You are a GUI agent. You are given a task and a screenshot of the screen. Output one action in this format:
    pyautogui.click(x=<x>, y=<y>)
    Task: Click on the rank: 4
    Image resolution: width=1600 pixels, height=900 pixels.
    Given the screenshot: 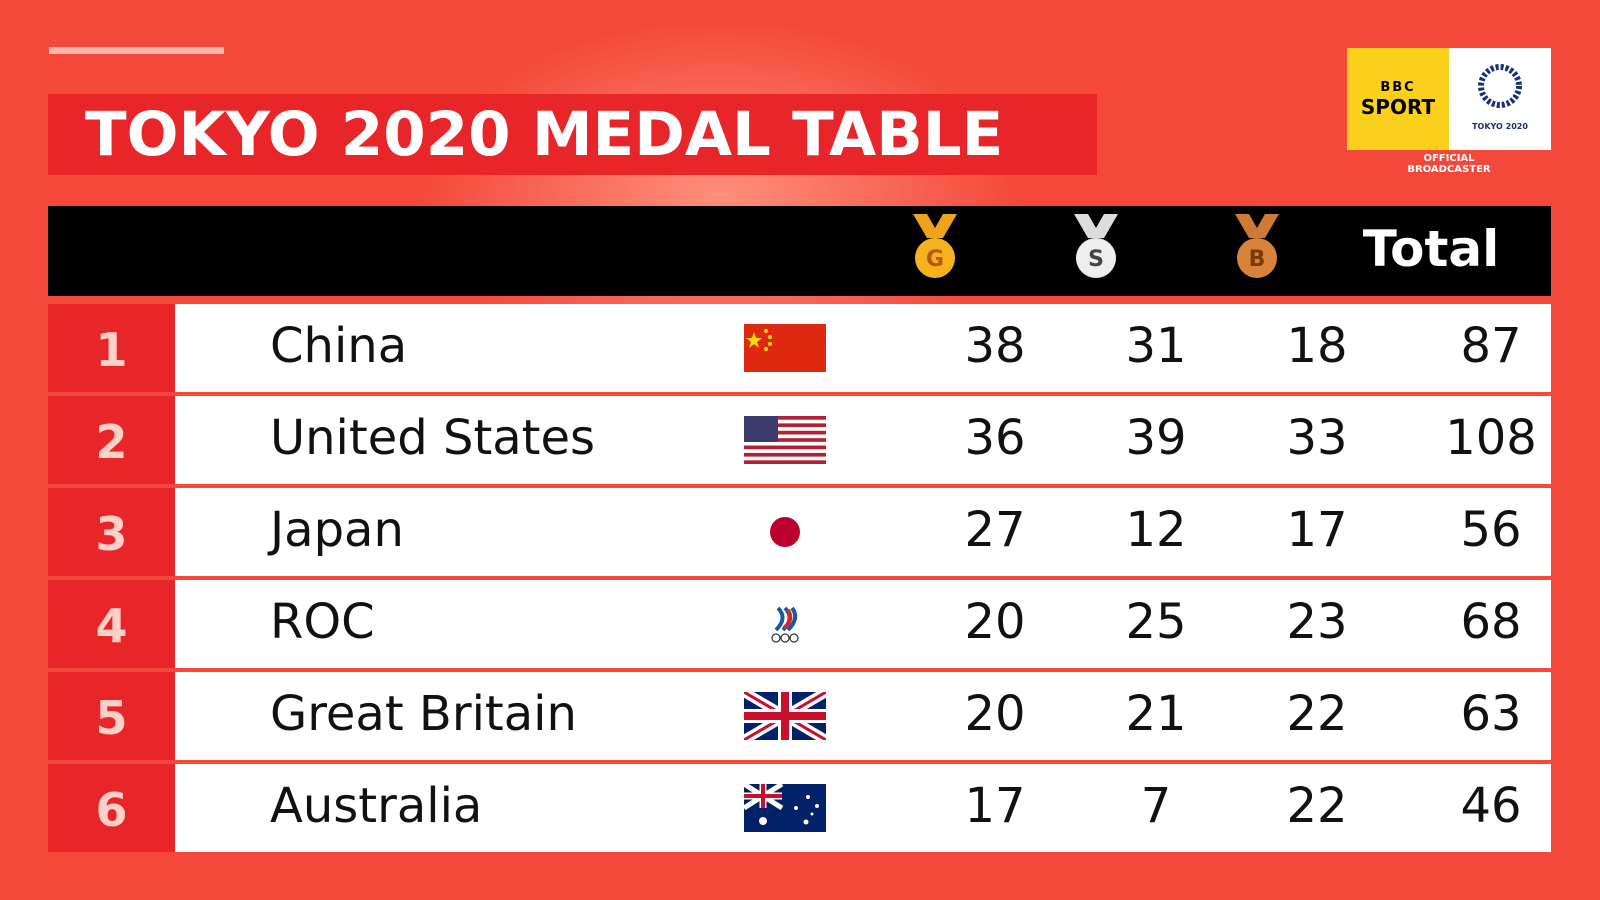 What is the action you would take?
    pyautogui.click(x=111, y=624)
    